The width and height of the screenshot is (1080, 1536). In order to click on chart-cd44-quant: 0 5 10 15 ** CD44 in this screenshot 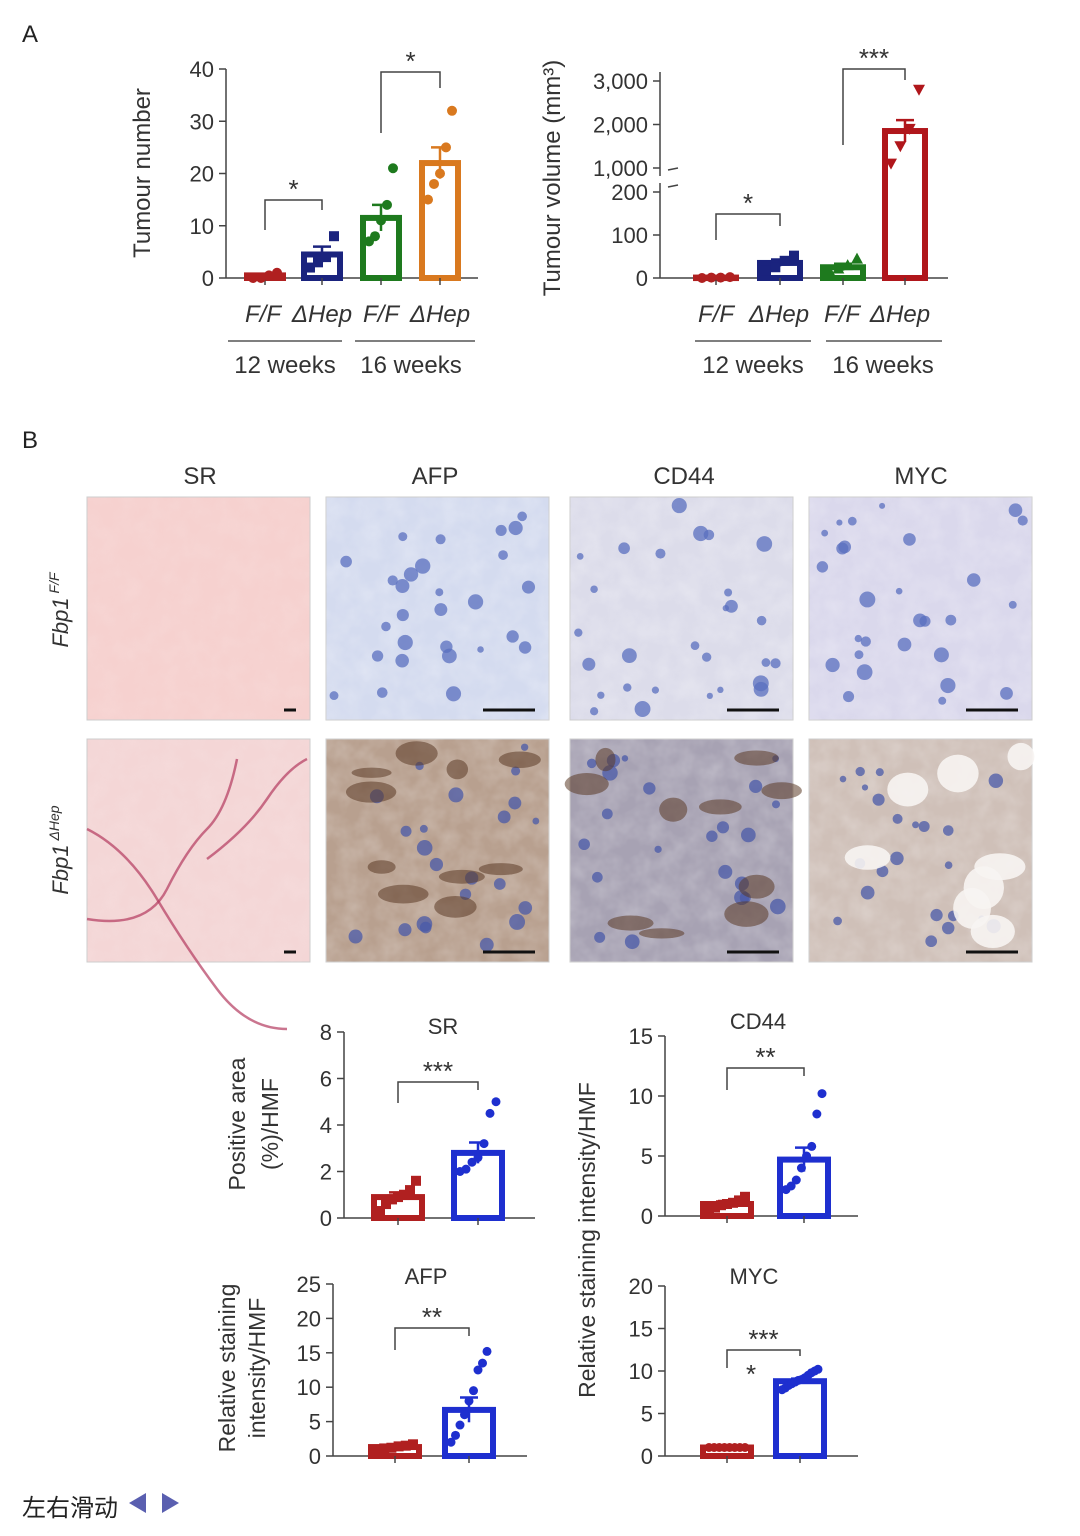, I will do `click(743, 1119)`.